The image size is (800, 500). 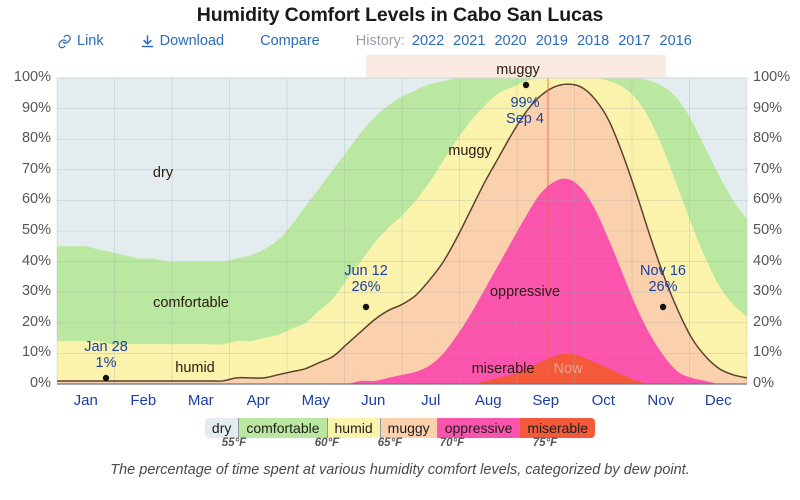 I want to click on y-axis-label-left-80%: 80%, so click(x=36, y=138).